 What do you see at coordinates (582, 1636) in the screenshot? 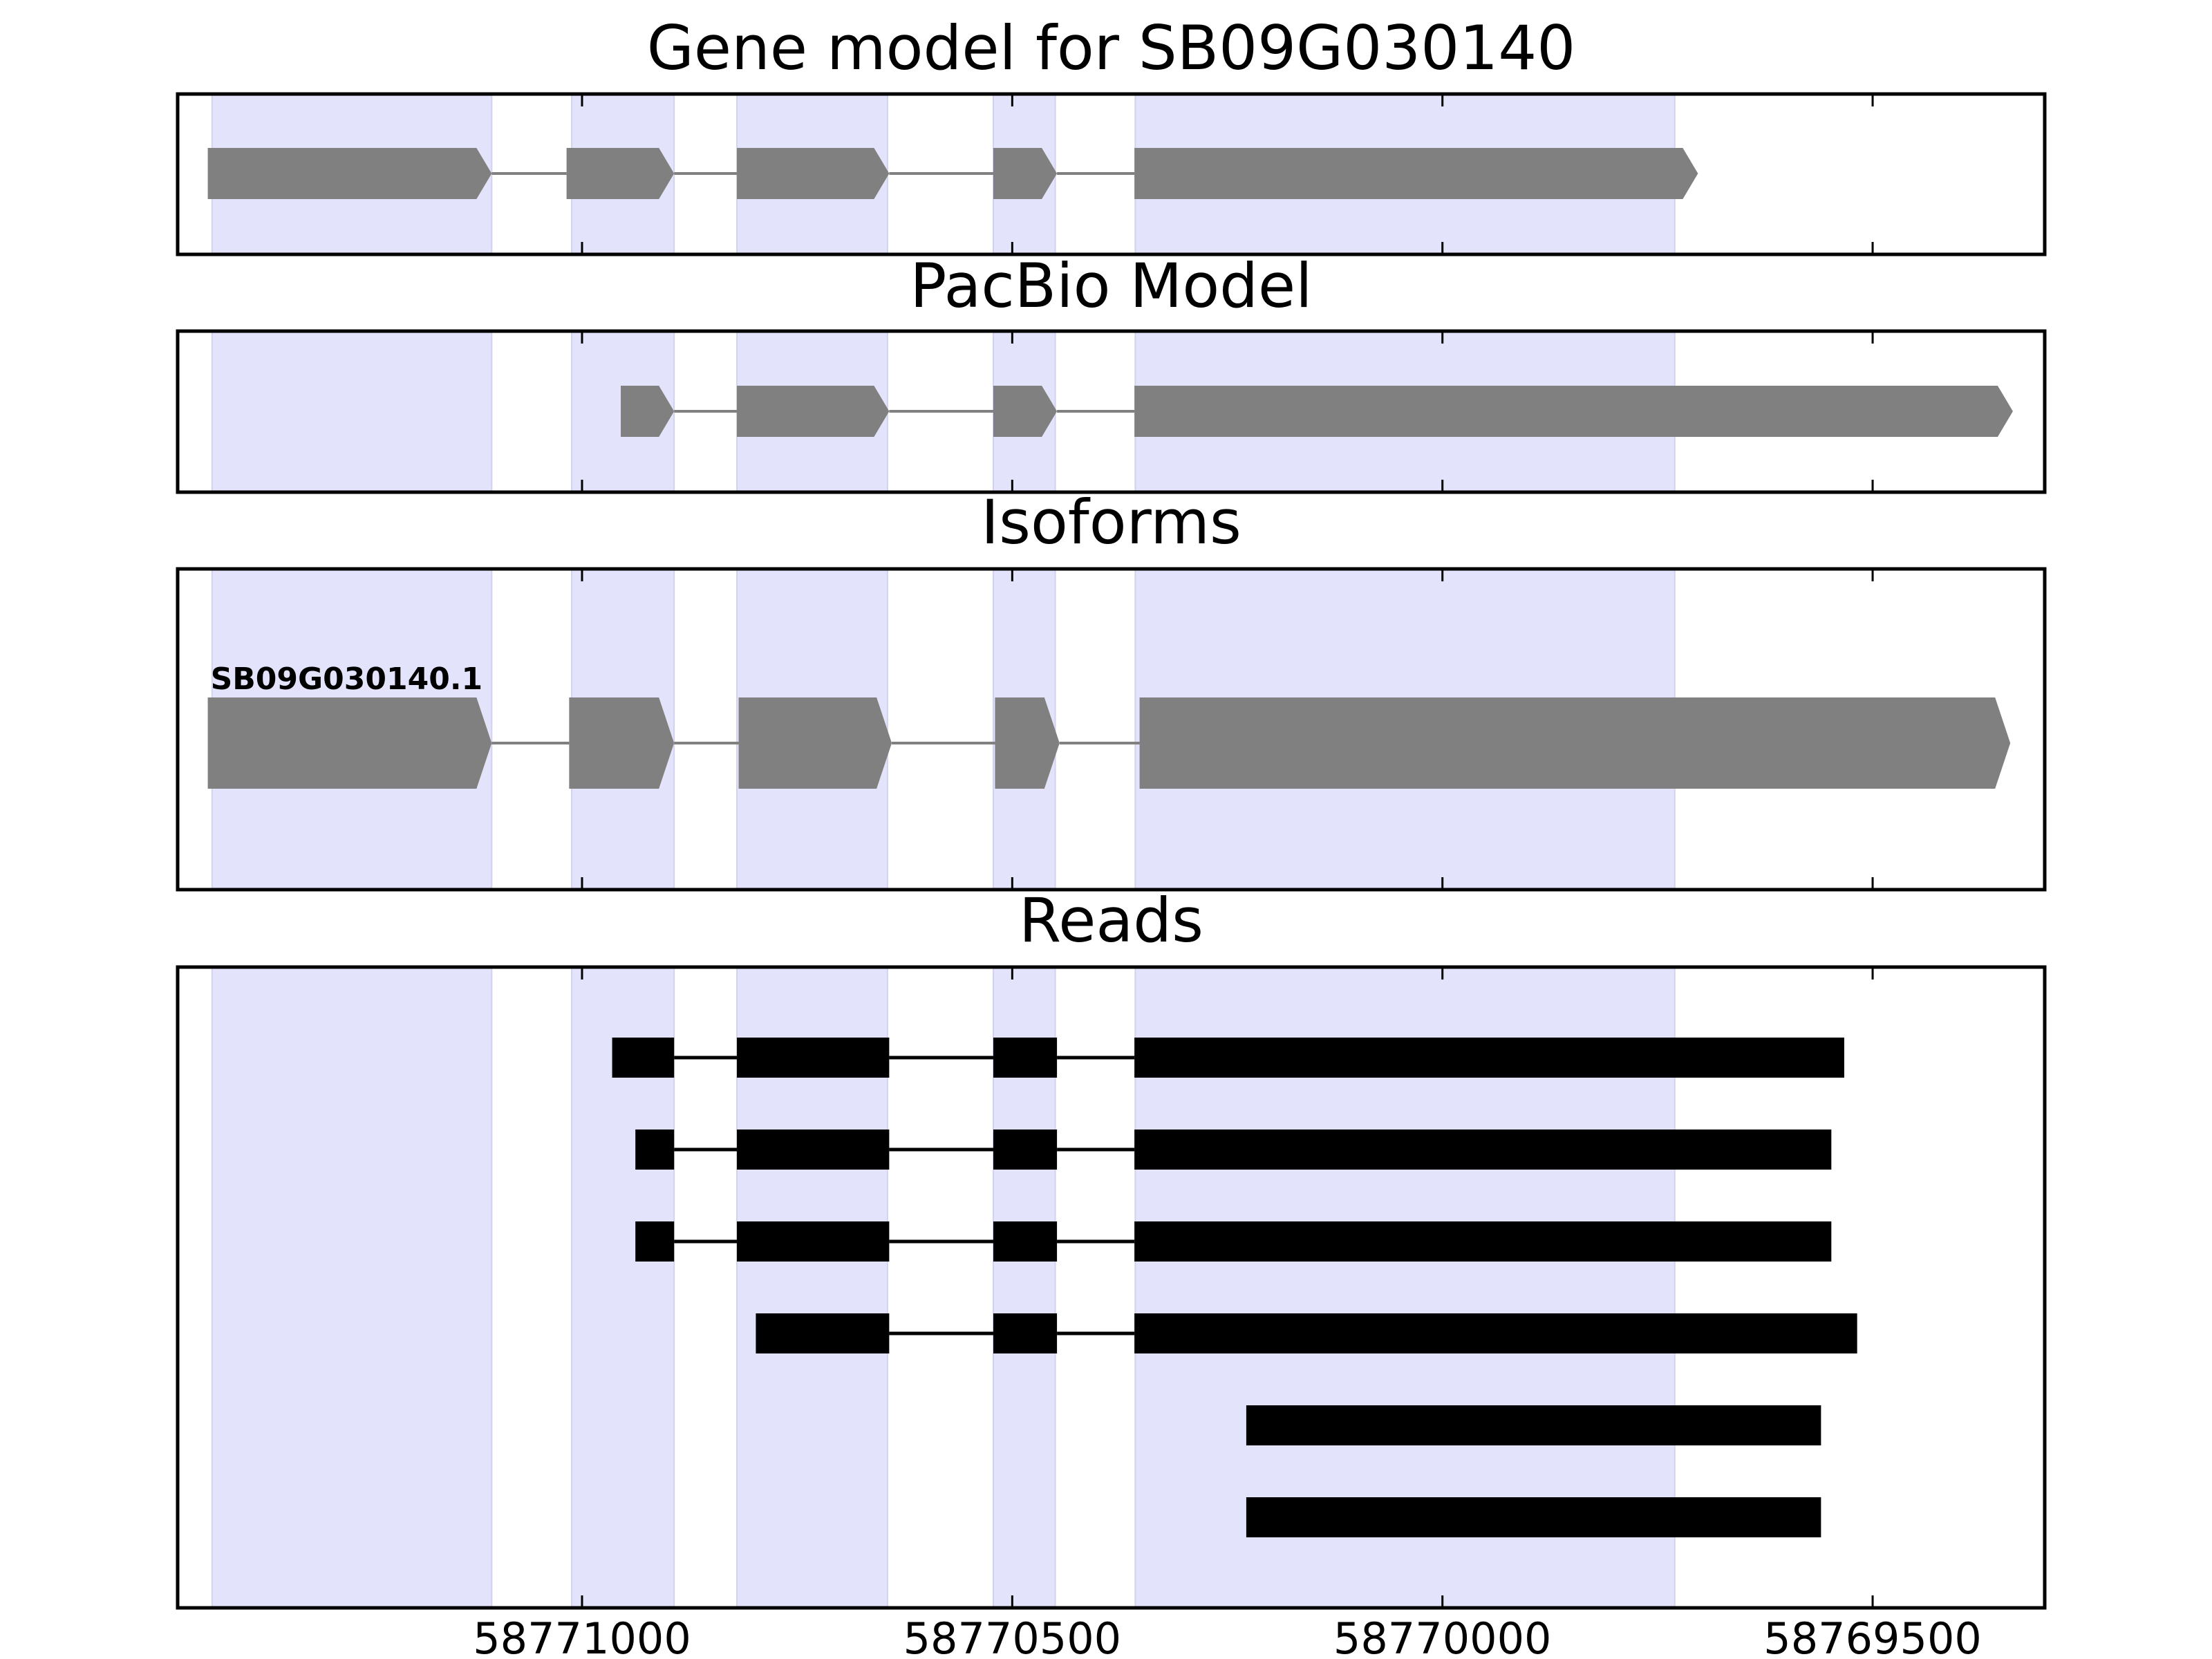
I see `x-tick-label: 58771000` at bounding box center [582, 1636].